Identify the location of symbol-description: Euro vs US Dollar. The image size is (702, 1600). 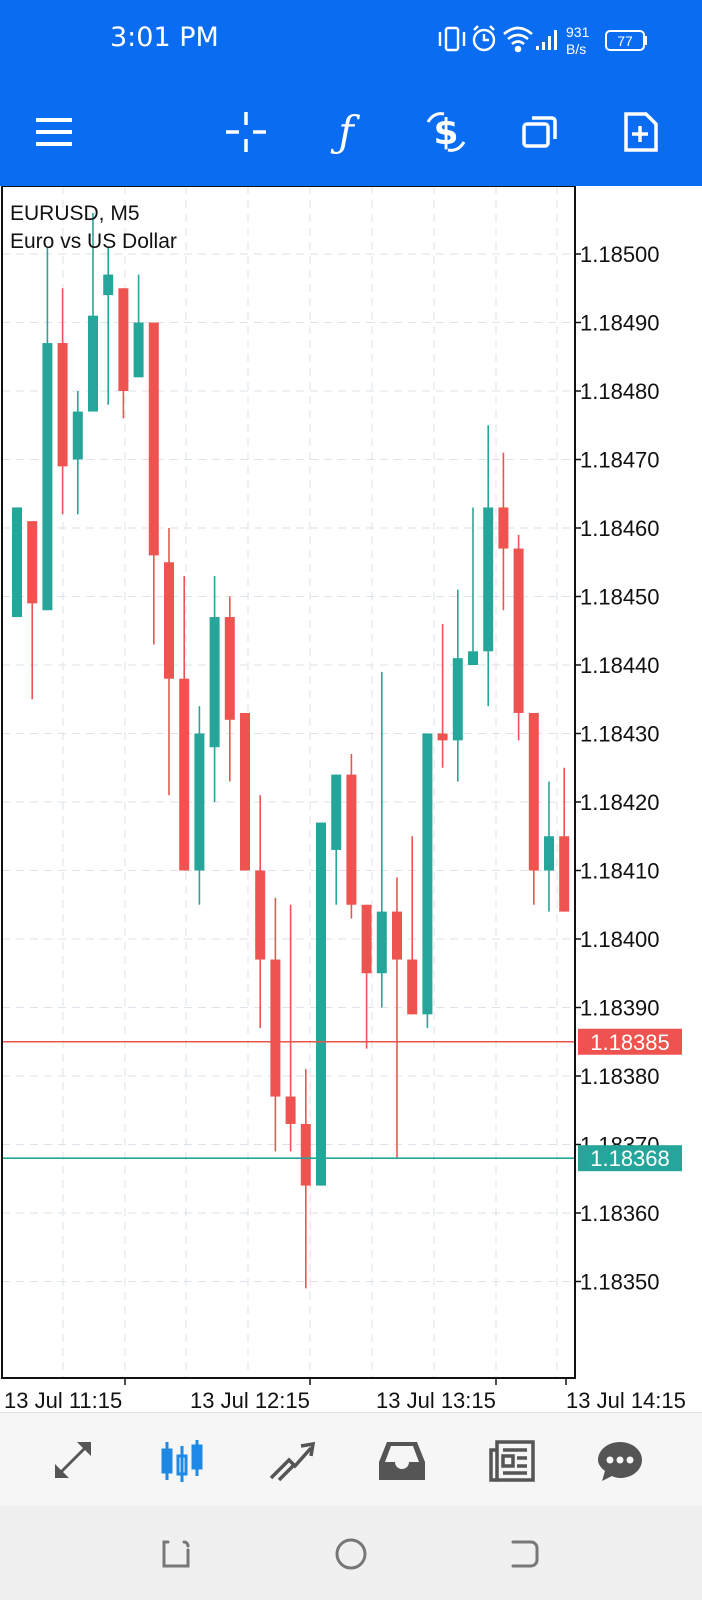
(93, 241).